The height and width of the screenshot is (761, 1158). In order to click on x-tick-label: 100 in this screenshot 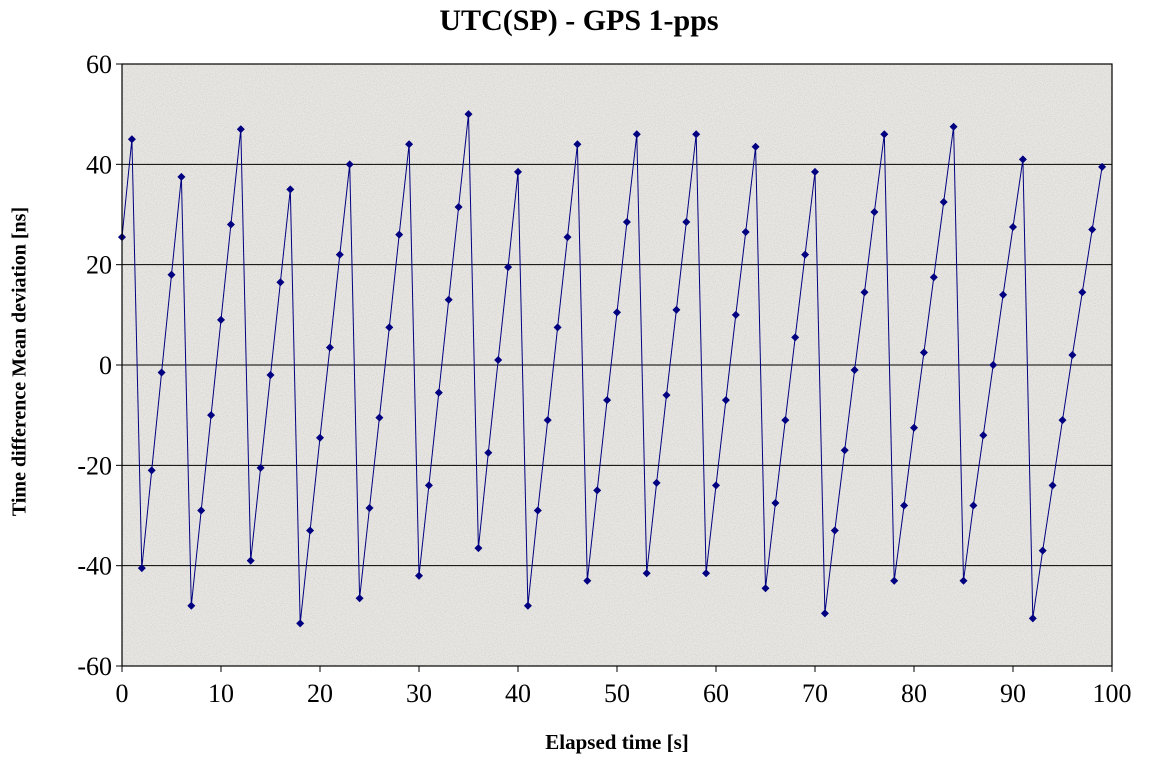, I will do `click(1112, 693)`.